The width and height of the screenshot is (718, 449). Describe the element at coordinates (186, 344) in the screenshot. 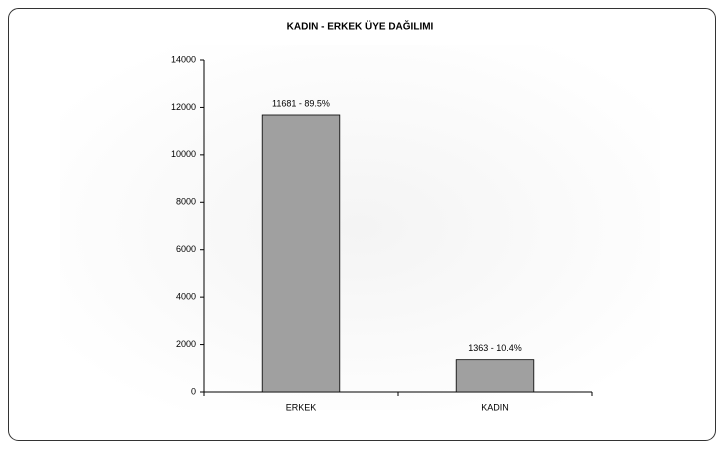

I see `y-tick-label: 2000` at that location.